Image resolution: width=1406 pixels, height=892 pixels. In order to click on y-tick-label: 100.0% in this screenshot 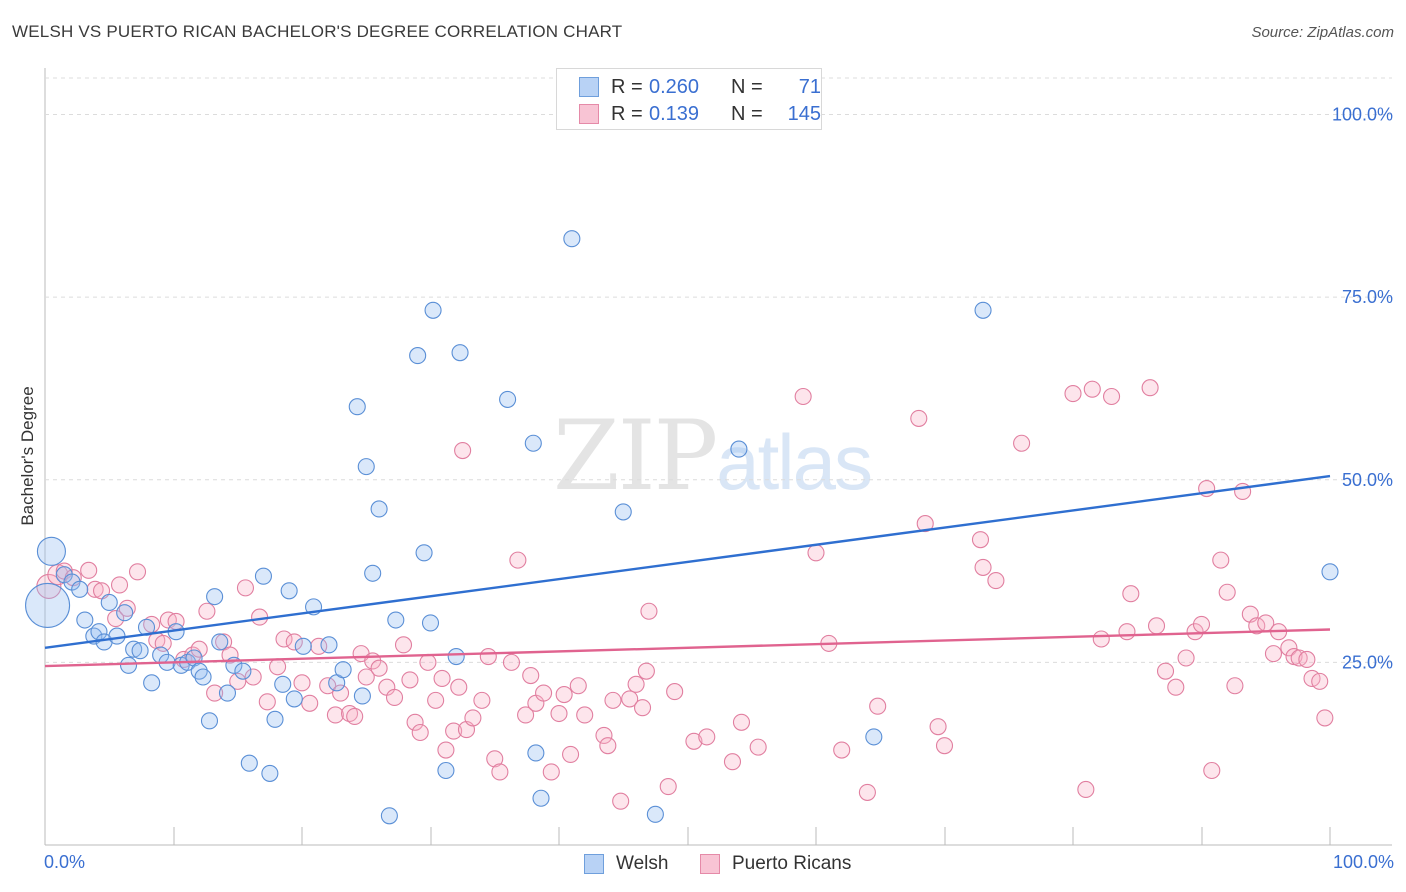, I will do `click(1362, 115)`.